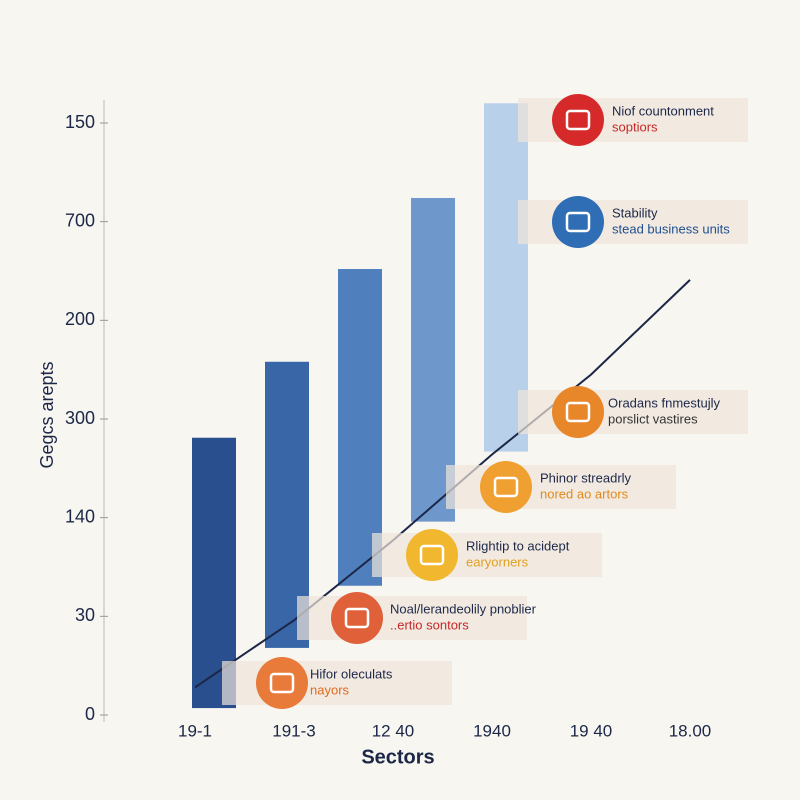 This screenshot has height=800, width=800. What do you see at coordinates (80, 220) in the screenshot?
I see `y-tick-label: 700` at bounding box center [80, 220].